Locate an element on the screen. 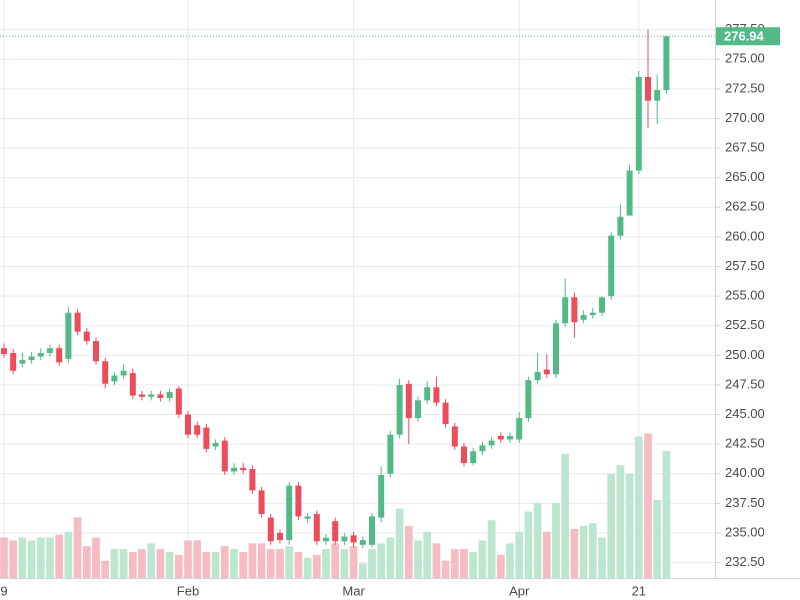 The height and width of the screenshot is (600, 800). x-tick-label: Mar is located at coordinates (353, 590).